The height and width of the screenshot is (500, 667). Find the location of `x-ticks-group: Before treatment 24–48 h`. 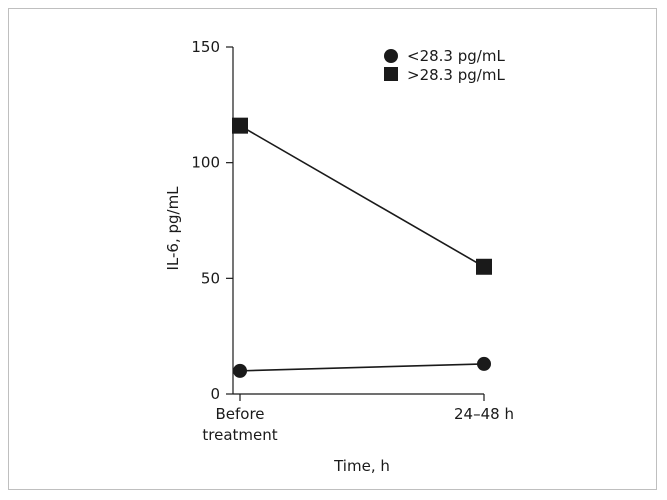

x-ticks-group: Before treatment 24–48 h is located at coordinates (358, 419).